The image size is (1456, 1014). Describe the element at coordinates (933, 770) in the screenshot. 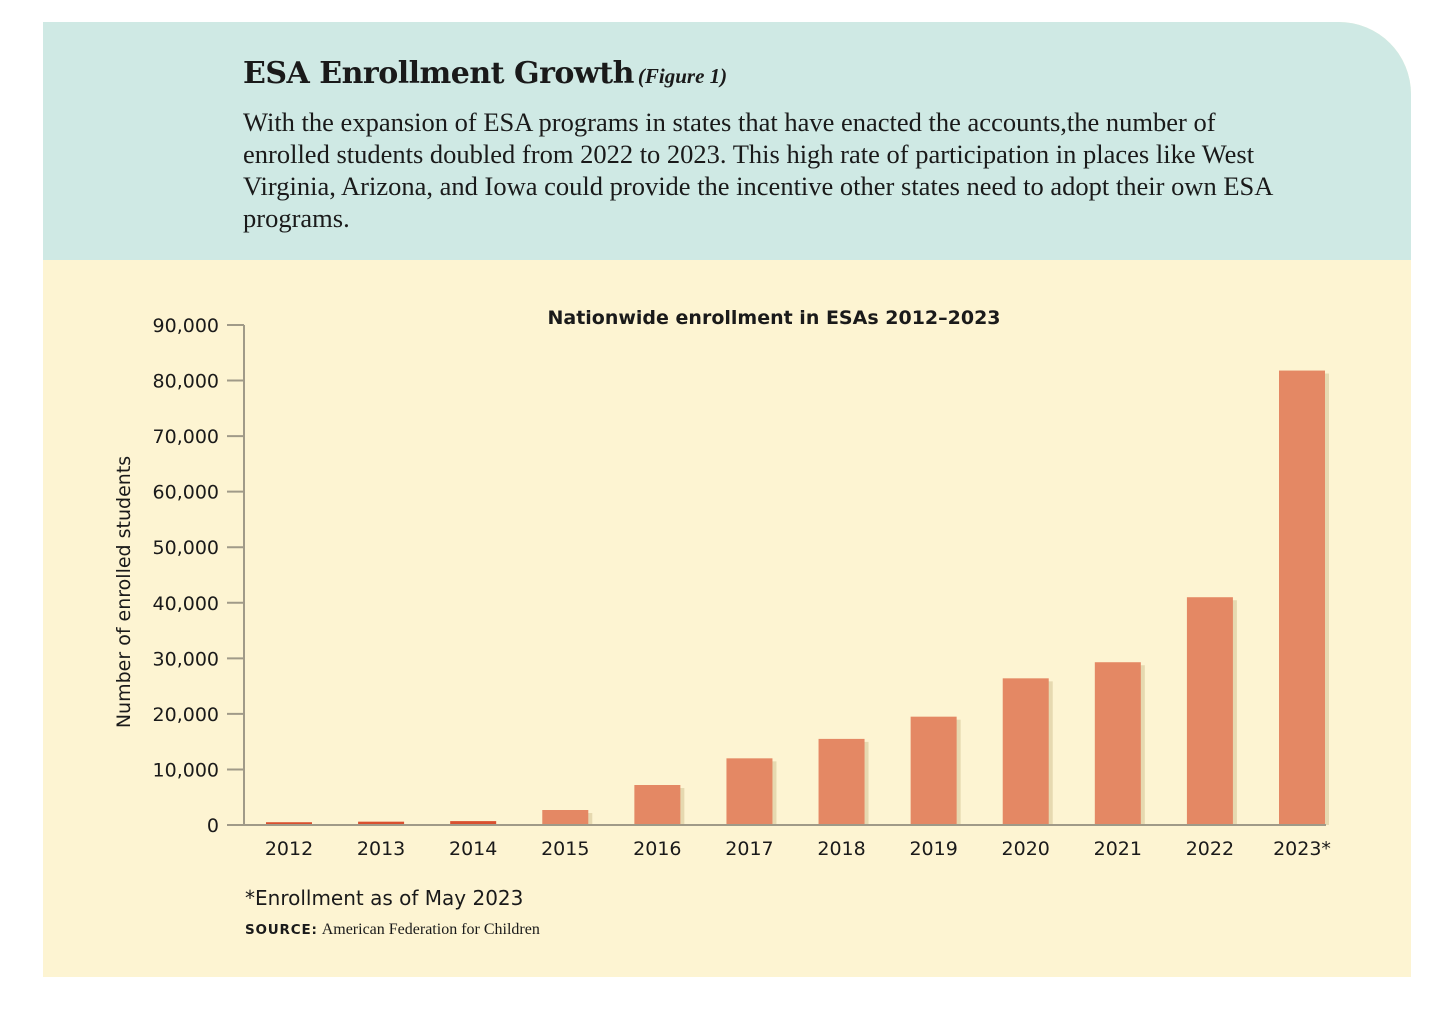

I see `bar-2019` at that location.